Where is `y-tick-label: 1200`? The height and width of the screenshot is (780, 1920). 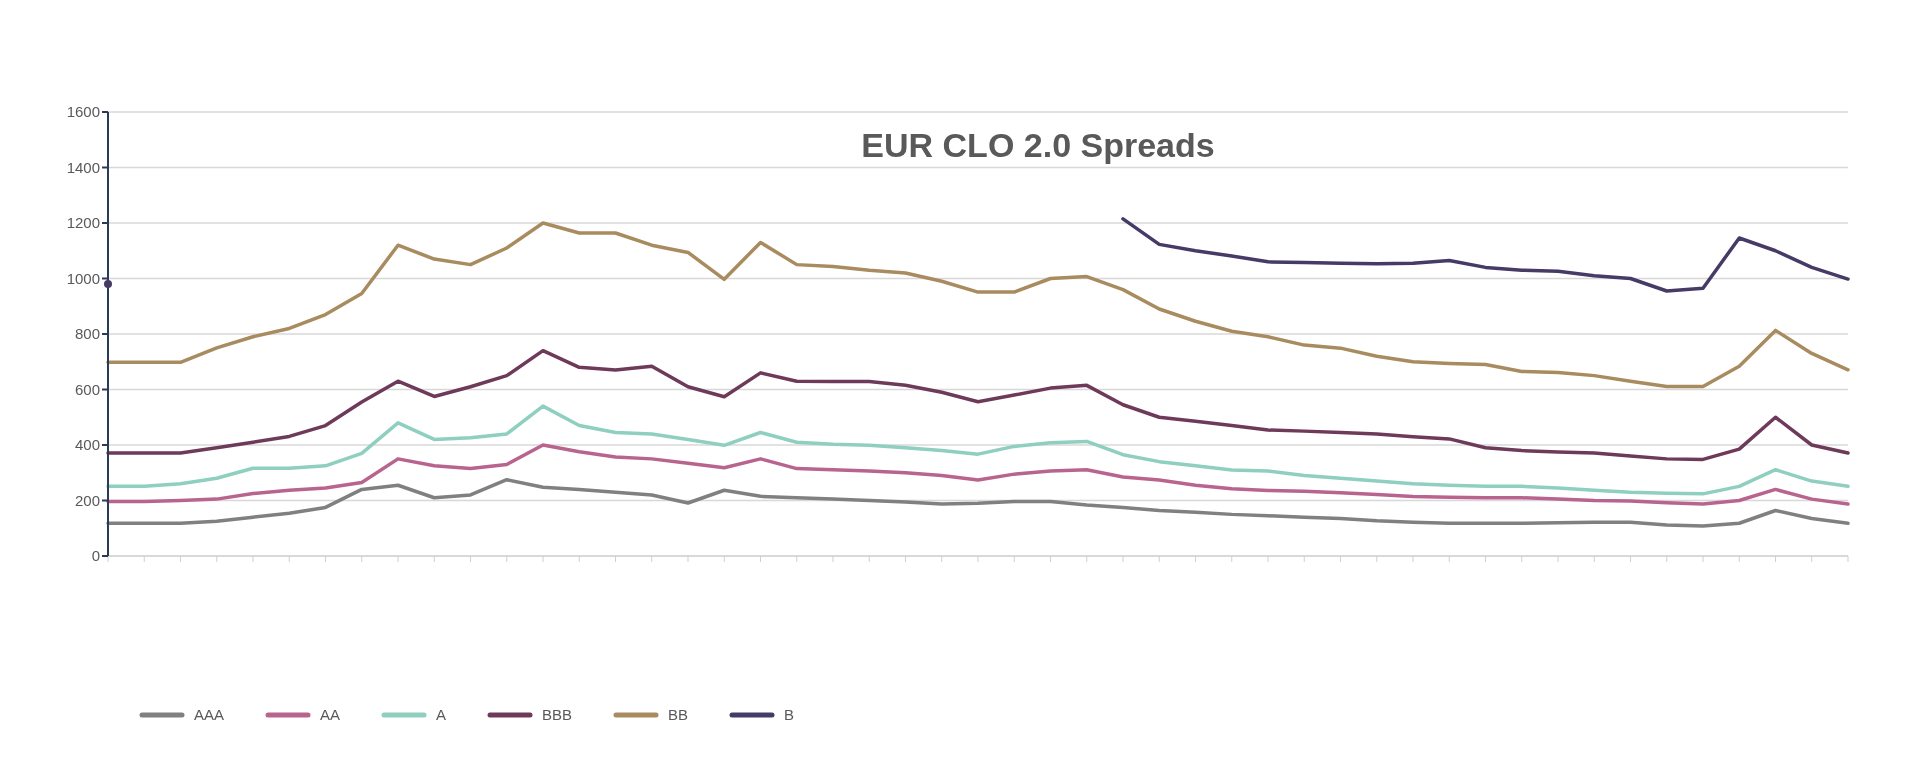 y-tick-label: 1200 is located at coordinates (83, 223).